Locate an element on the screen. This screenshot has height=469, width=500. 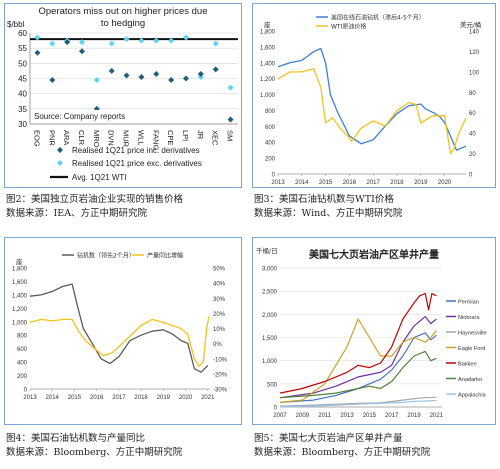
caption-fig-2: 图2：美国独立页岩油企业实现的销售价格 is located at coordinates (95, 199).